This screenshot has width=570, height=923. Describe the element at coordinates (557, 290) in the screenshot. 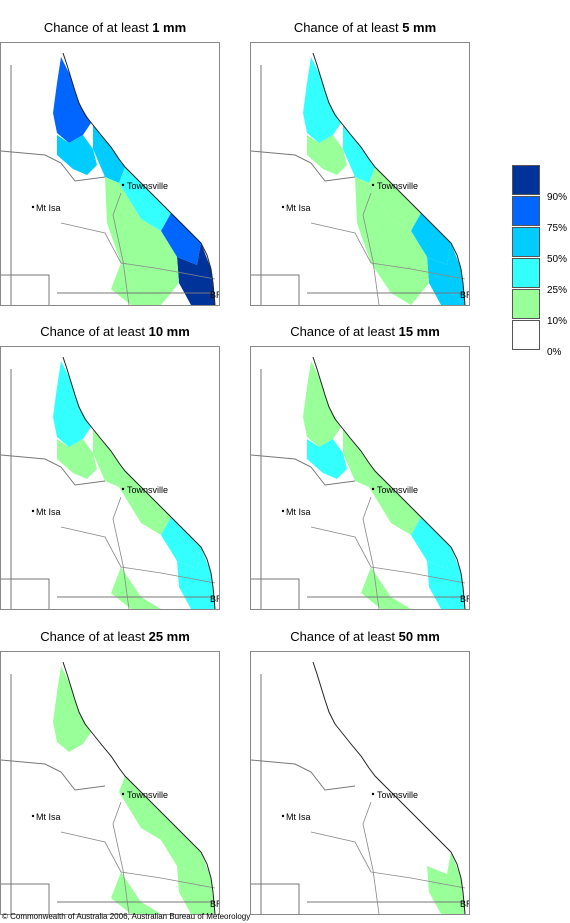

I see `legend-label-25: 25%` at that location.